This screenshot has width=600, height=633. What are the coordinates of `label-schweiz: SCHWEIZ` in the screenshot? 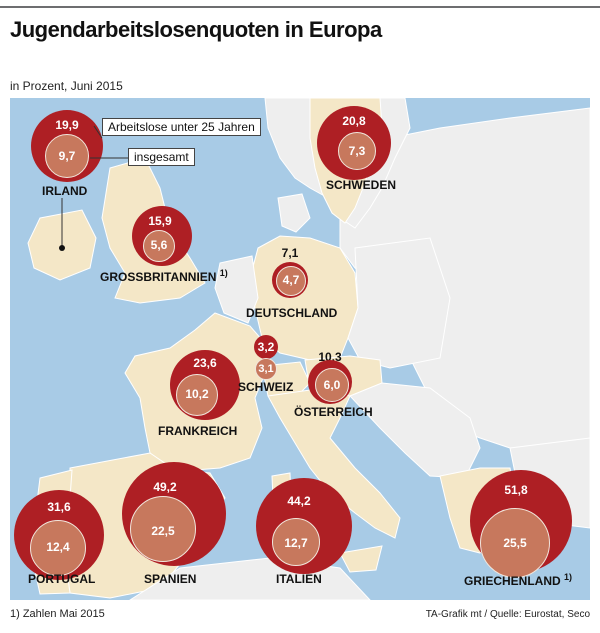 It's located at (266, 387).